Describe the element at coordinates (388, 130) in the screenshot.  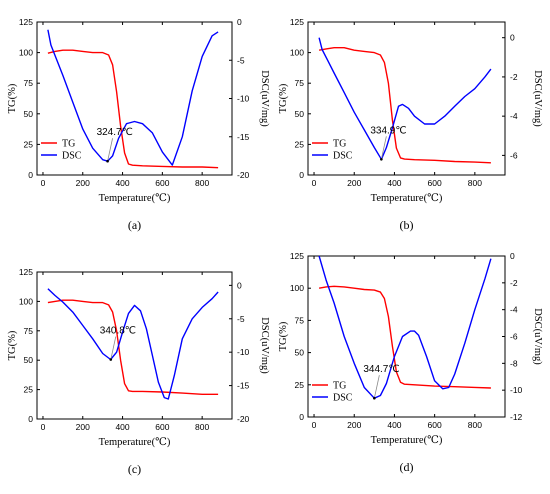
I see `peak-annotation: 334.9℃` at that location.